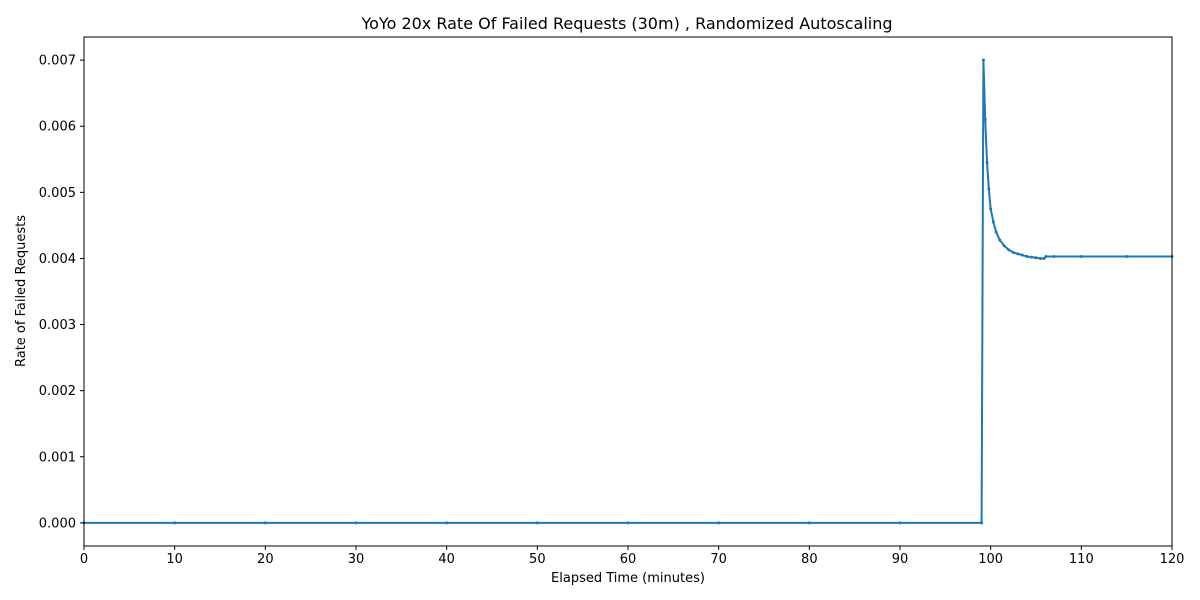  I want to click on x-tick-label: 50, so click(537, 559).